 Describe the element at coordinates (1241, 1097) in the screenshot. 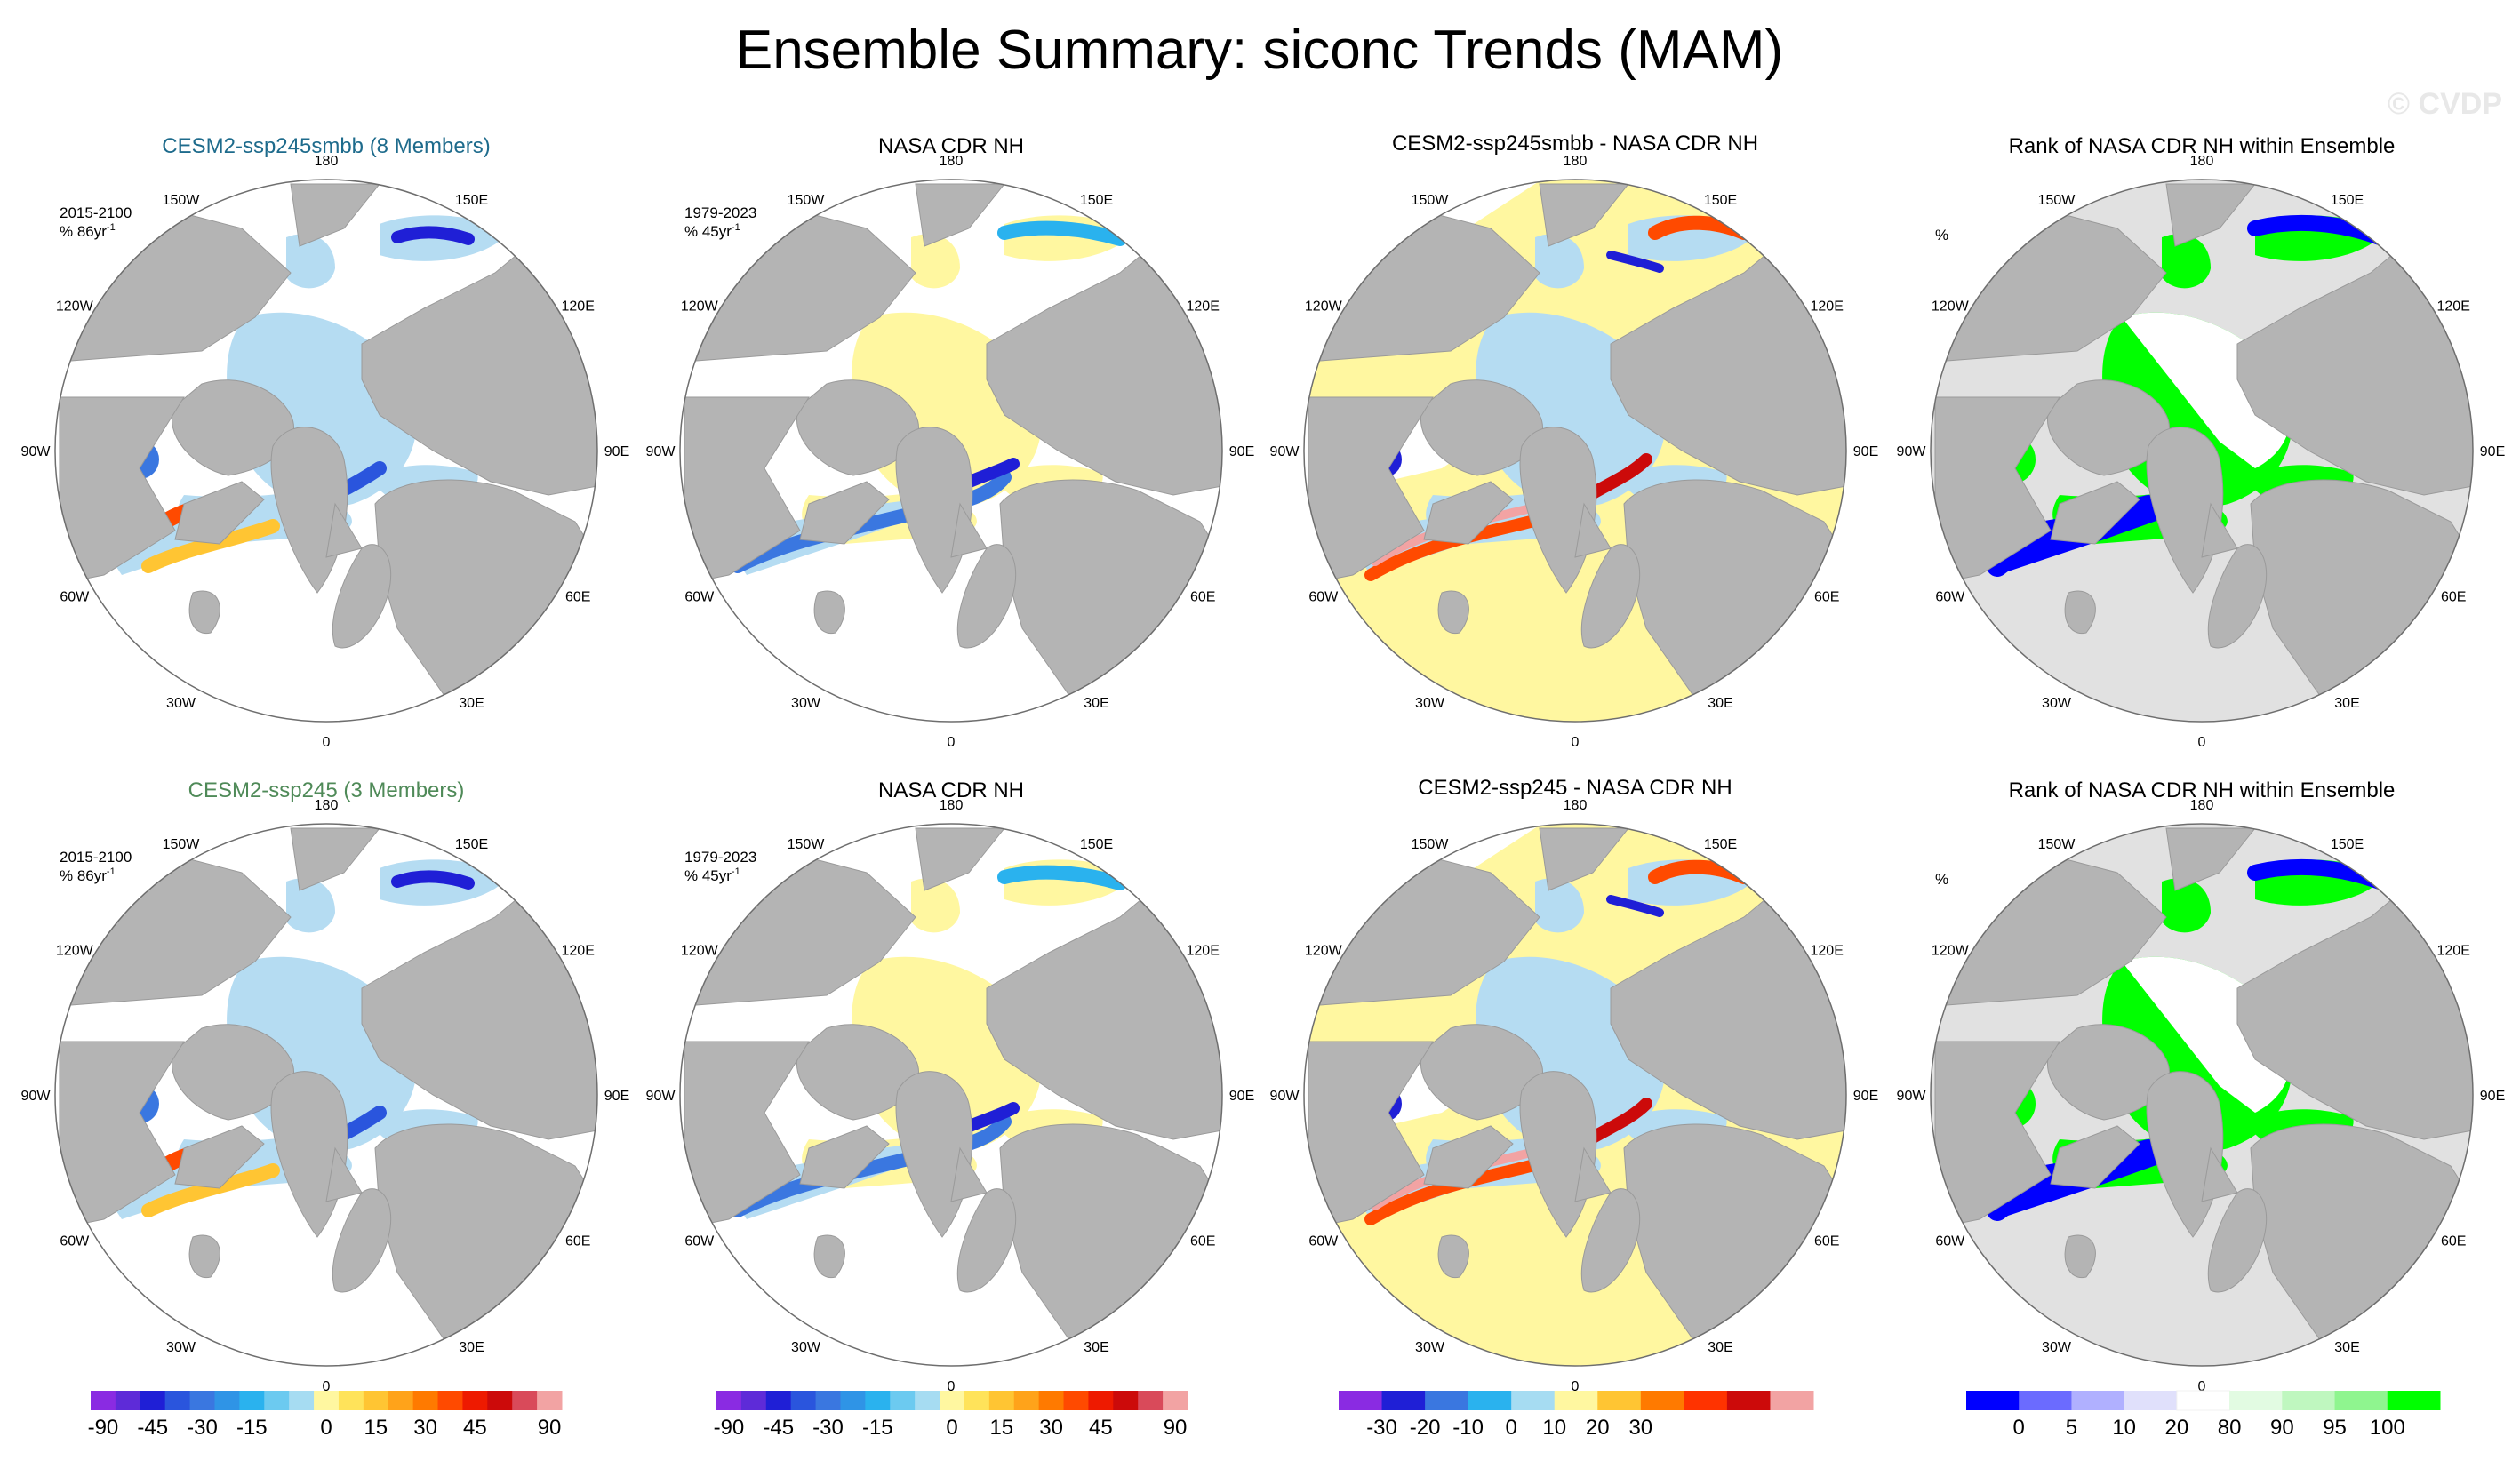

I see `longitude-label: 90E` at that location.